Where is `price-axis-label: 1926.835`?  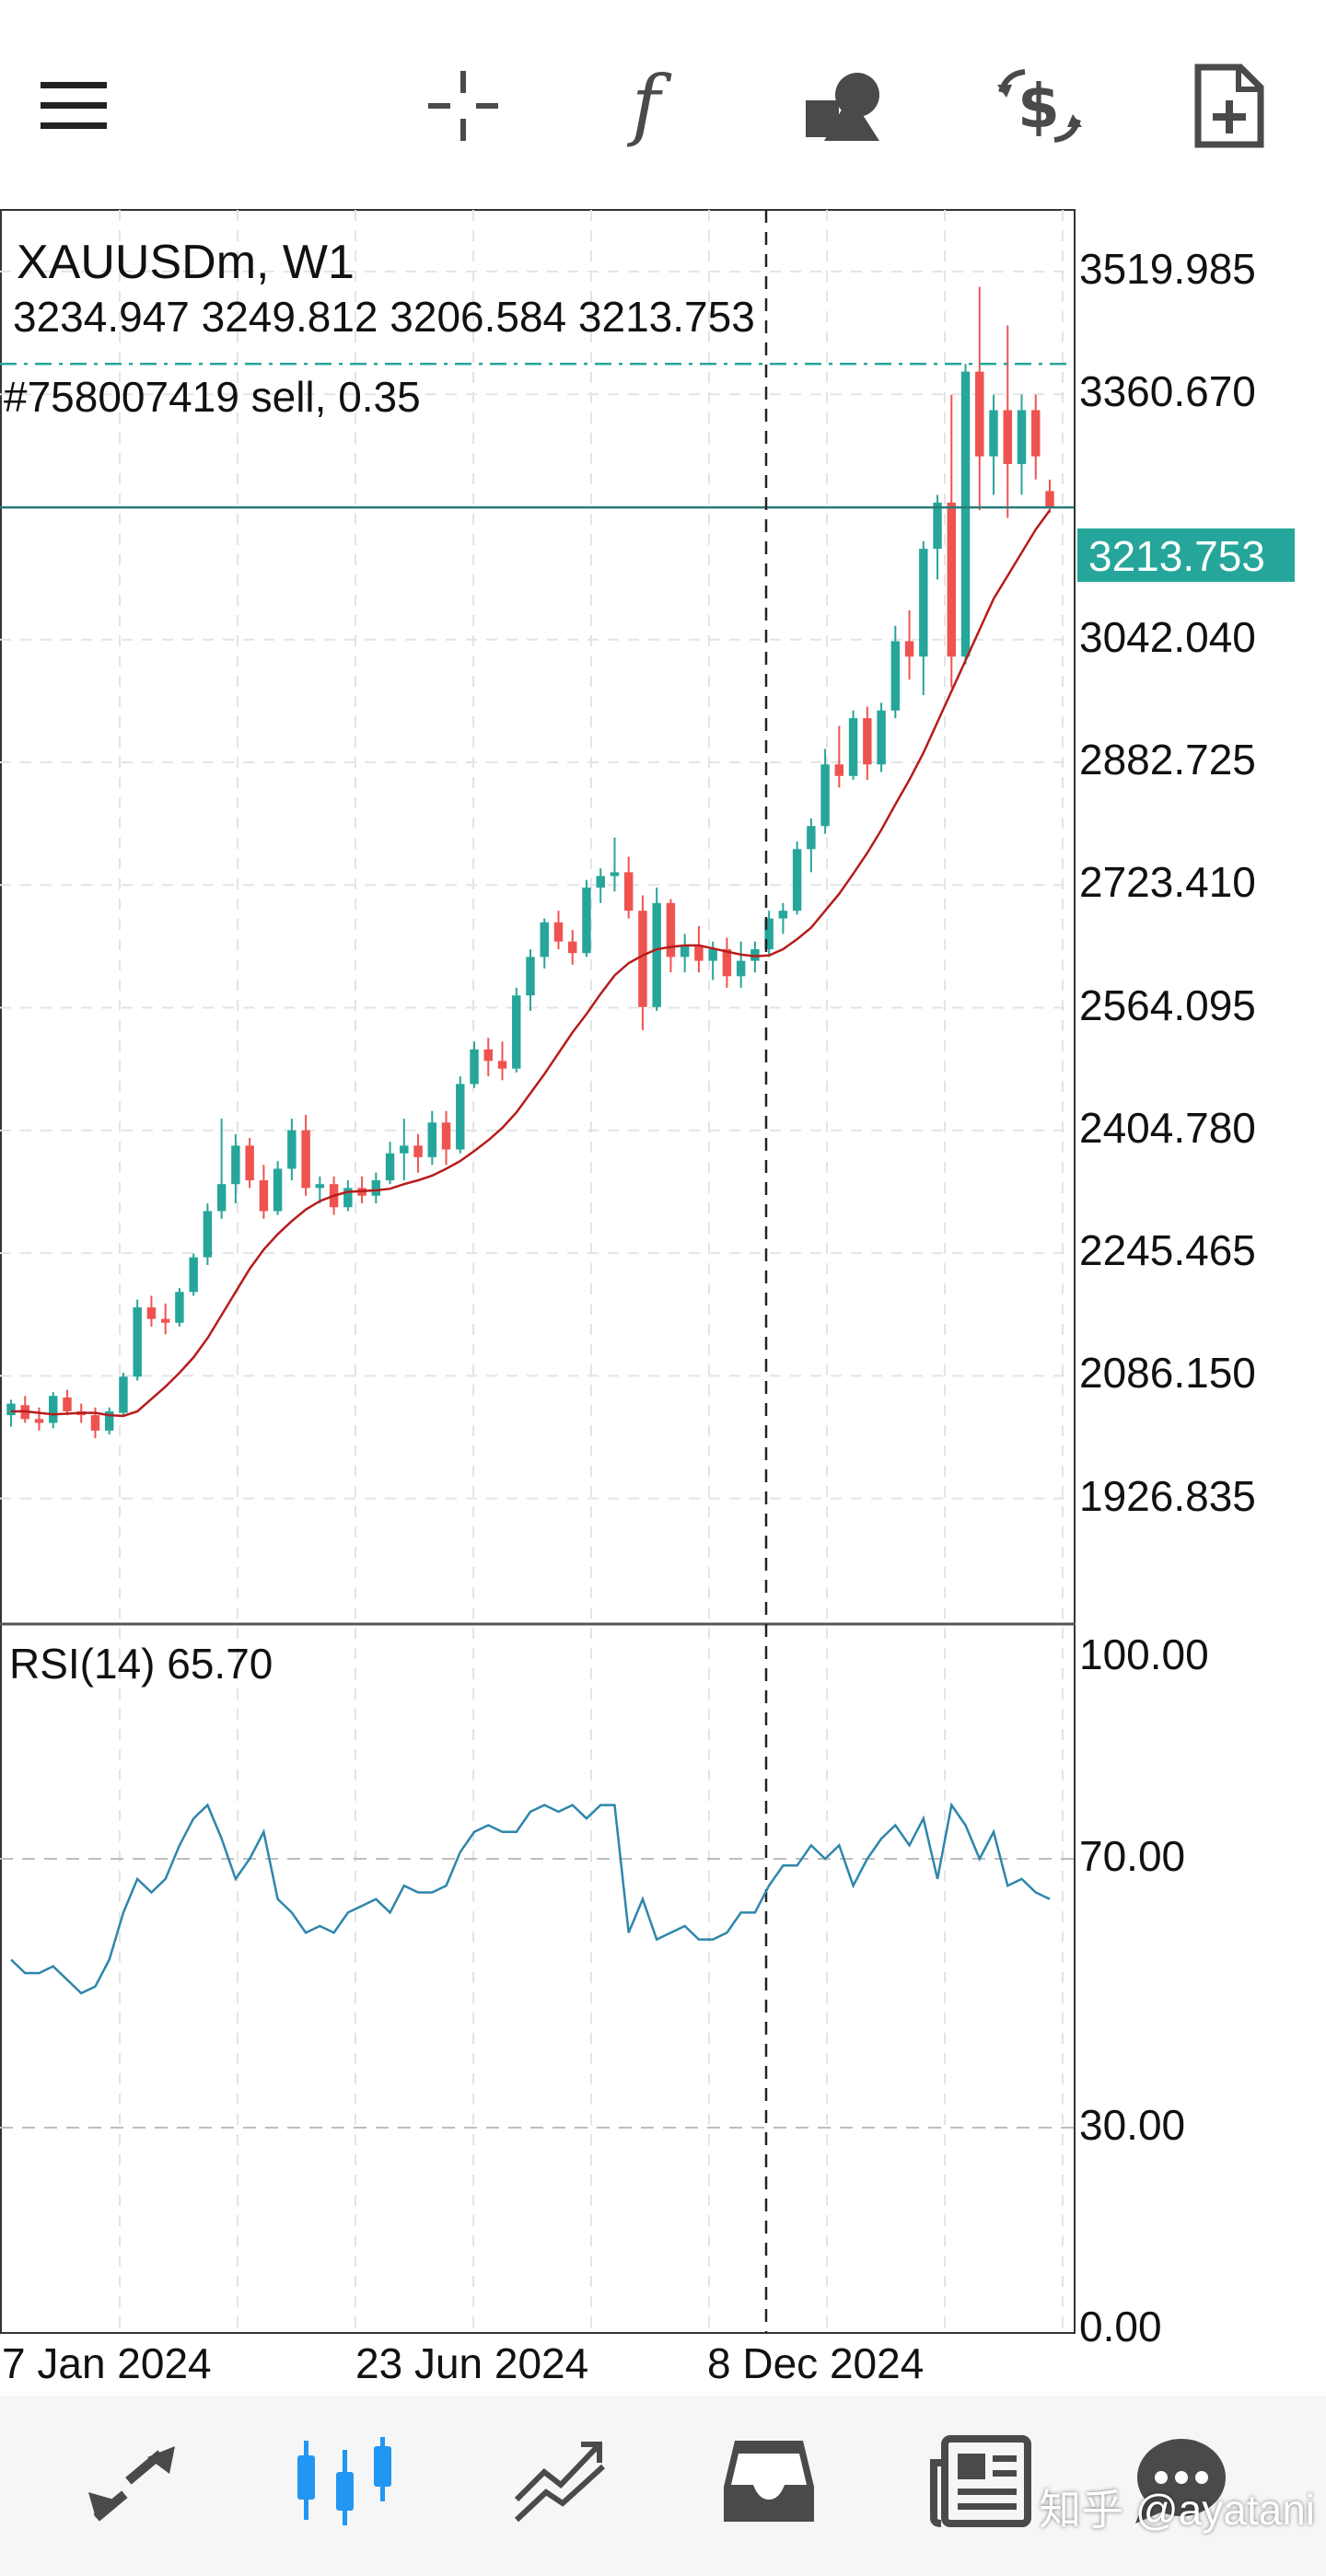
price-axis-label: 1926.835 is located at coordinates (1167, 1495).